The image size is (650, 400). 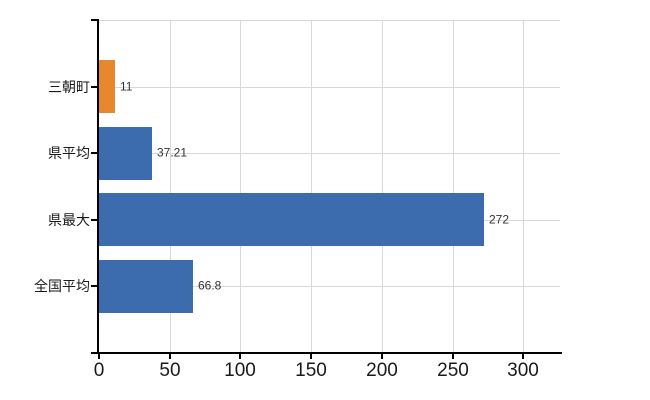 I want to click on value-label: 66.8, so click(x=210, y=285).